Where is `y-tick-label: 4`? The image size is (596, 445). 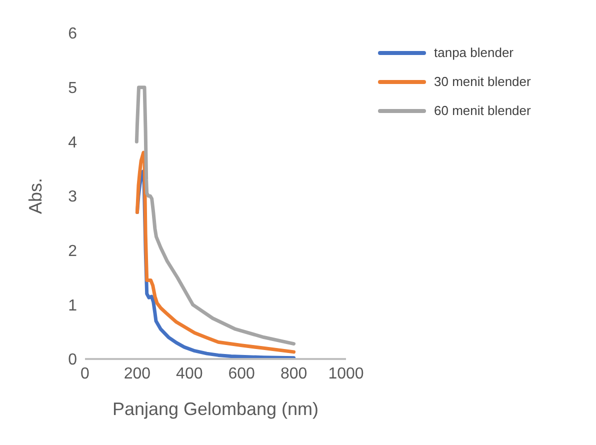
y-tick-label: 4 is located at coordinates (73, 143).